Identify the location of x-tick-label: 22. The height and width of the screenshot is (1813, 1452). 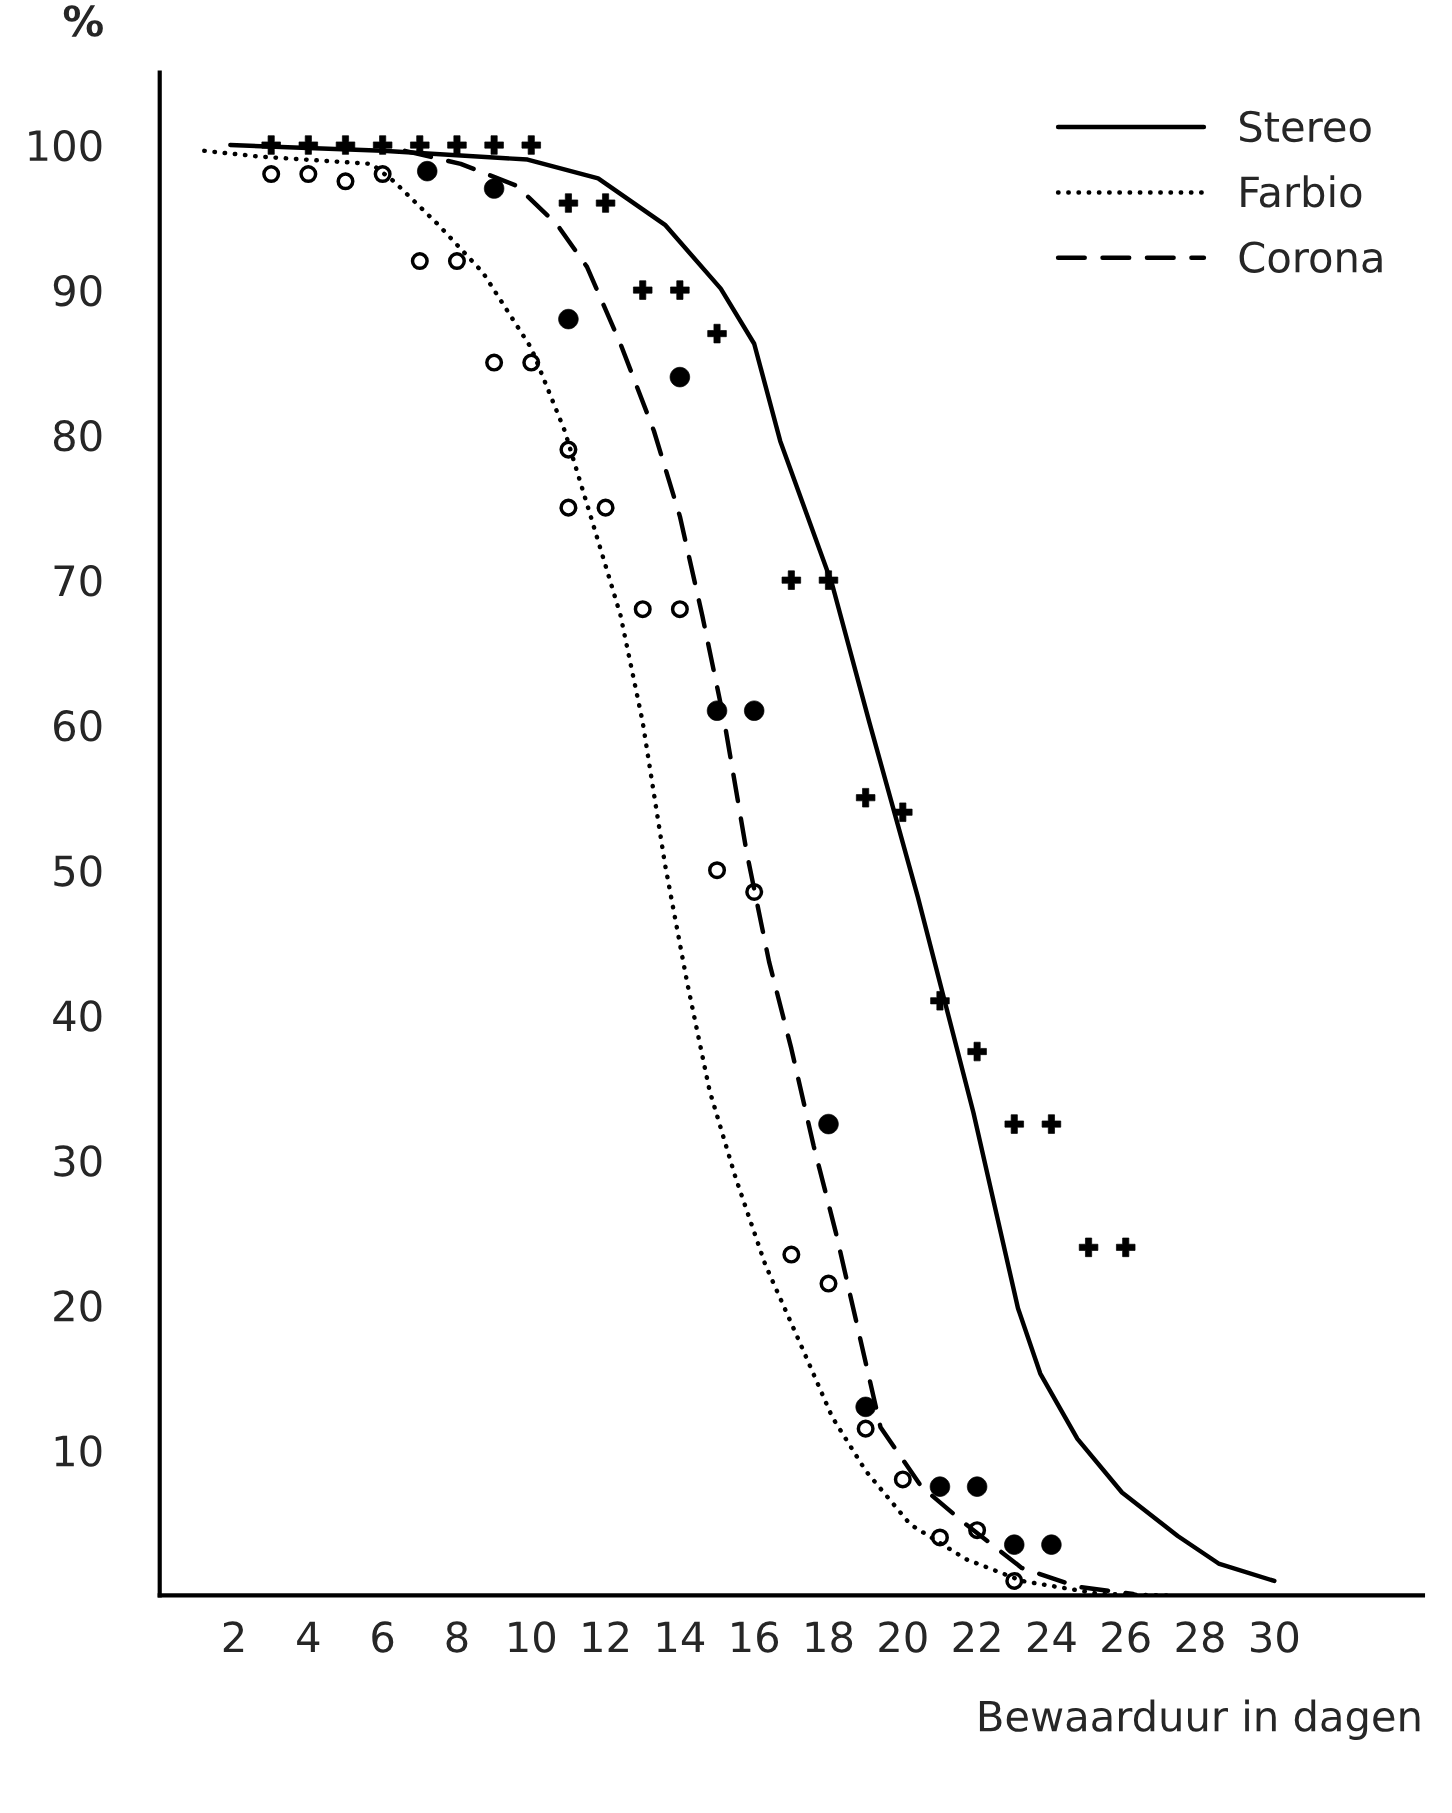
(976, 1637).